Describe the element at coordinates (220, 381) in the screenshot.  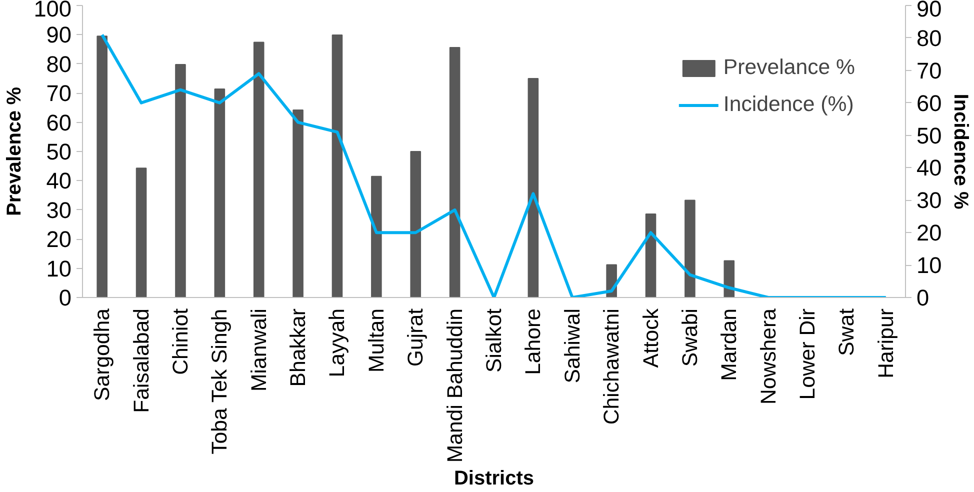
I see `x-tick-label: Toba Tek Singh` at that location.